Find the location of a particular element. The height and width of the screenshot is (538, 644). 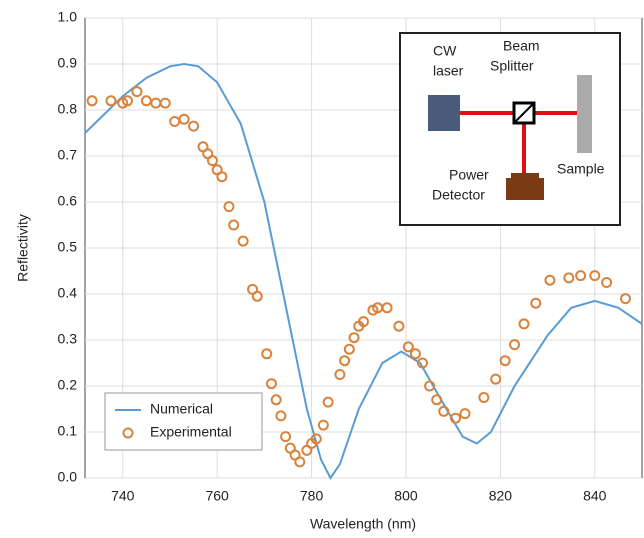

splitter-diagonal is located at coordinates (524, 113).